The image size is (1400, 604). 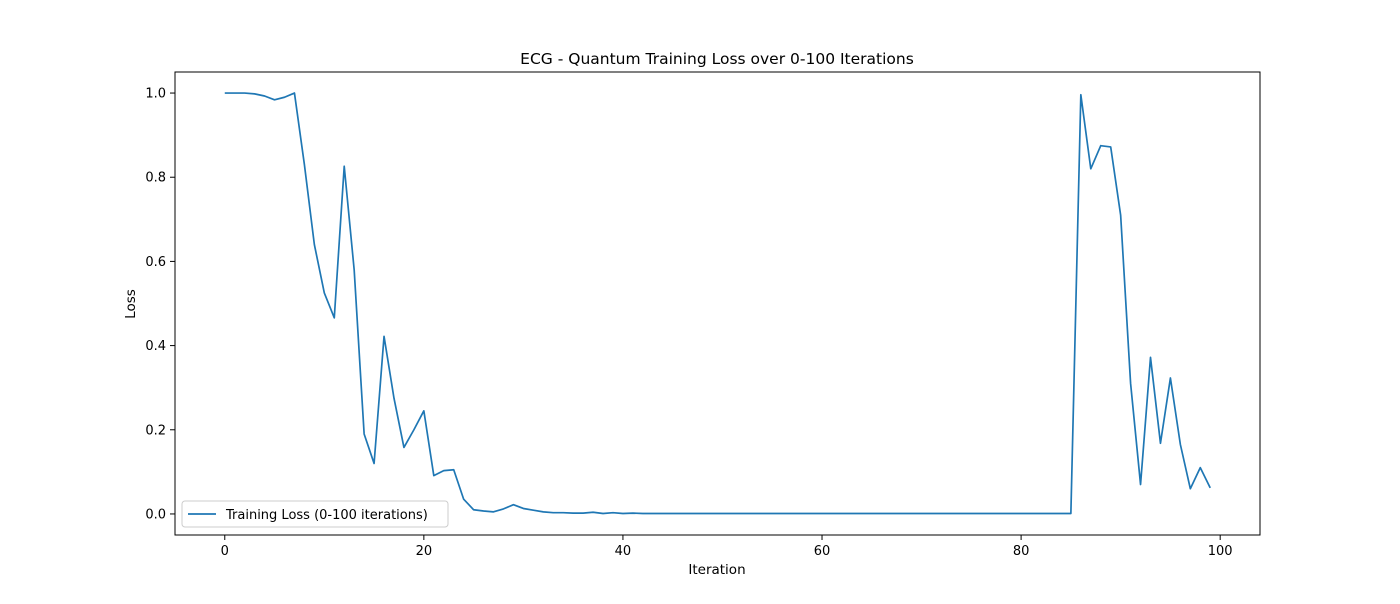 I want to click on y-tick-label: 0.4, so click(x=155, y=346).